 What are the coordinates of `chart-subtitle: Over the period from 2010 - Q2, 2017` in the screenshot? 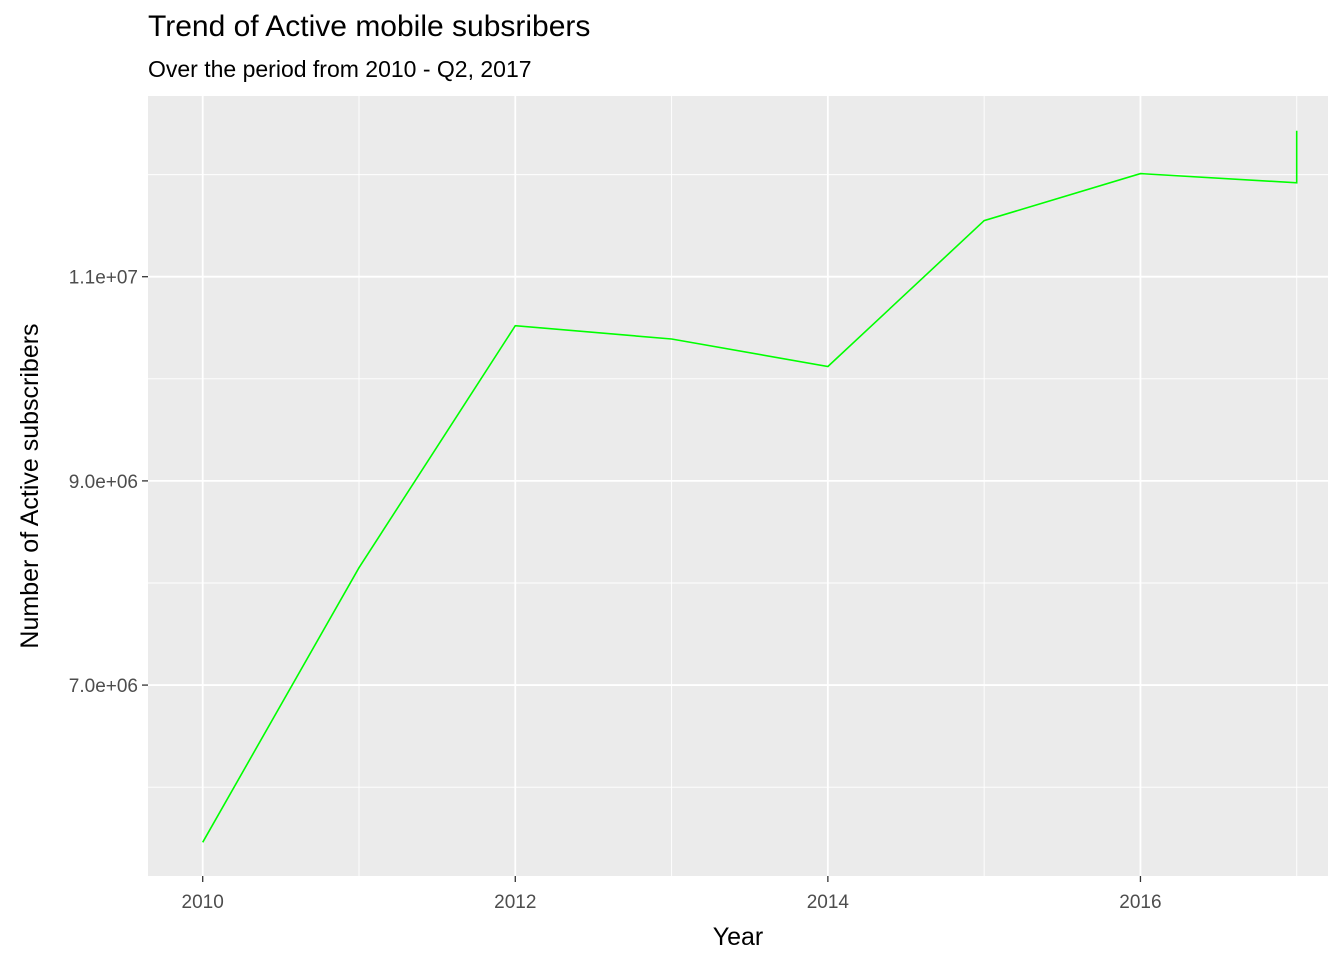 It's located at (340, 69).